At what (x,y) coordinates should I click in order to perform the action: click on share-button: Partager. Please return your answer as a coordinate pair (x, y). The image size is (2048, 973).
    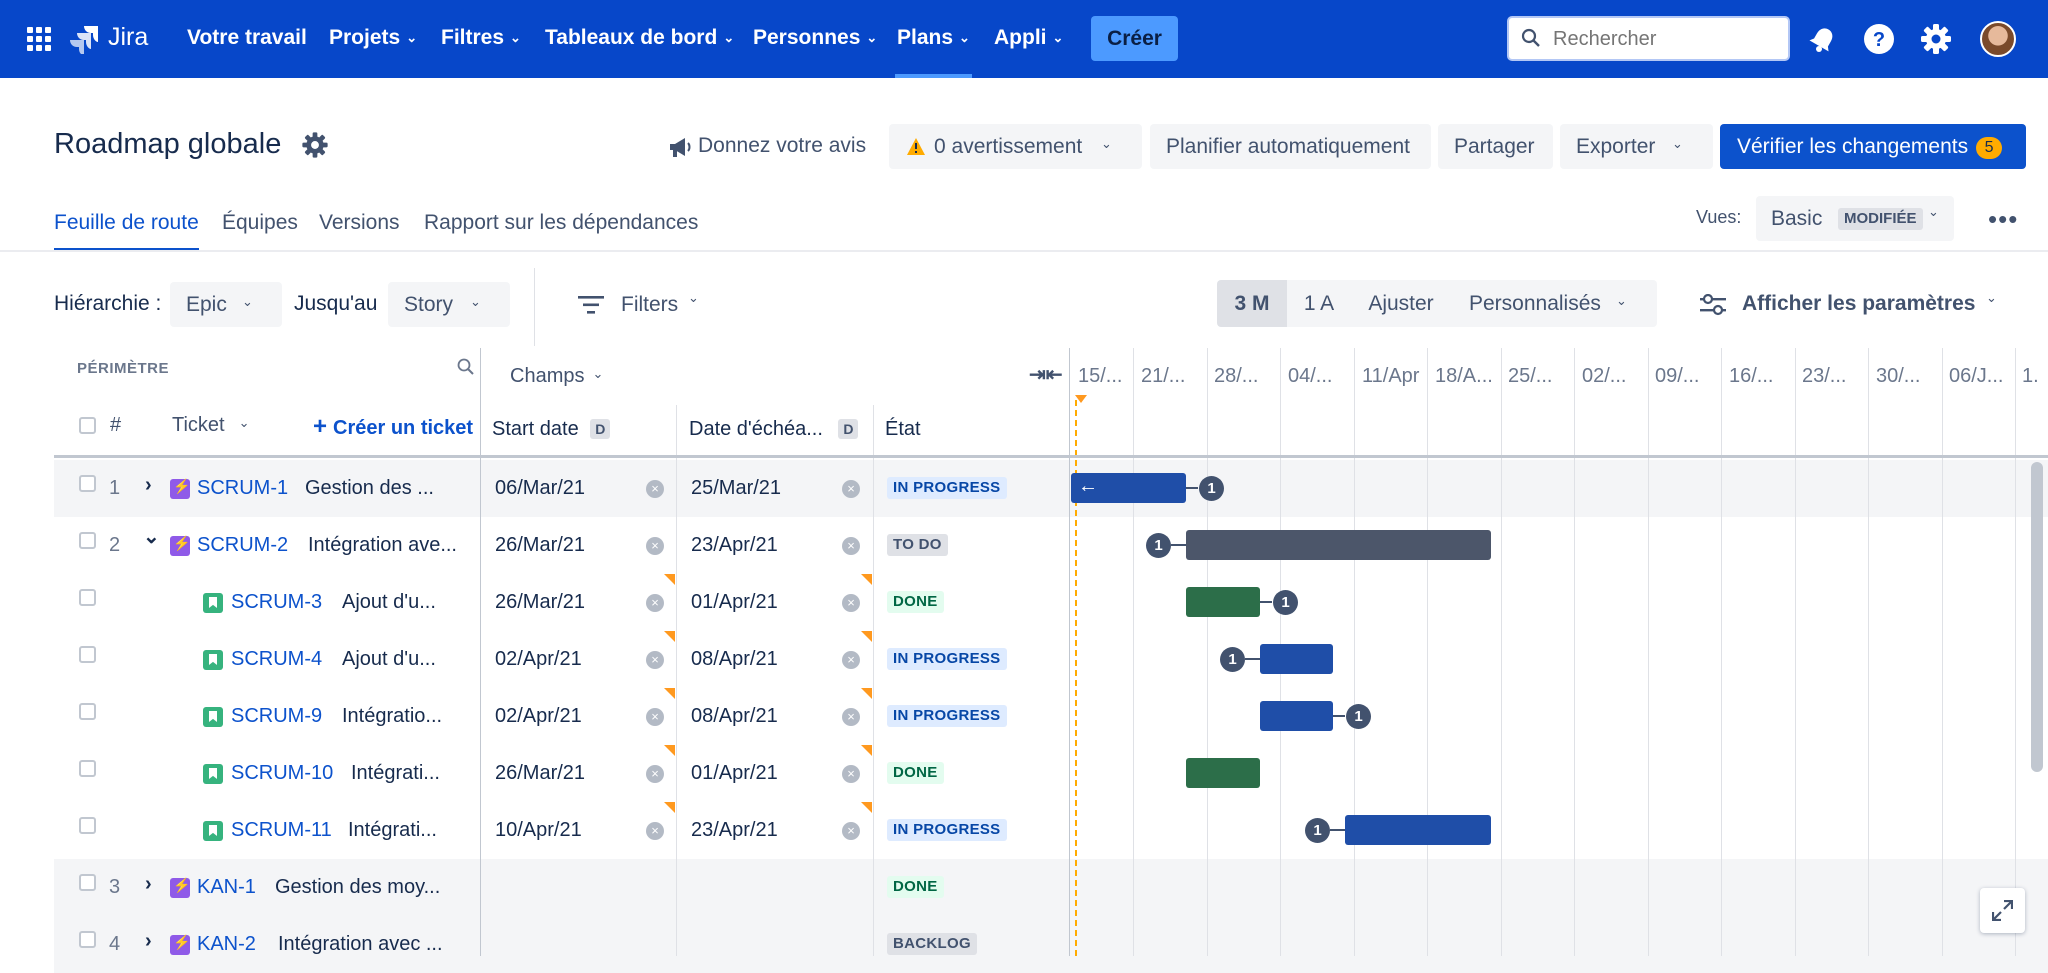
    Looking at the image, I should click on (1495, 146).